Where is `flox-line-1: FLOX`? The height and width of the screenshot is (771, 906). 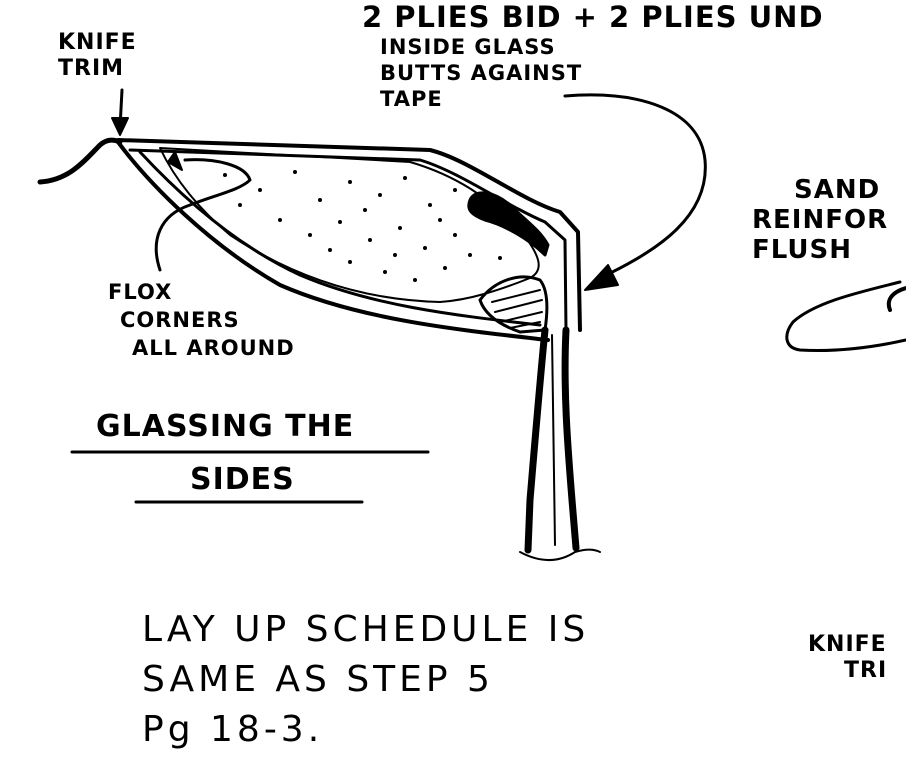 flox-line-1: FLOX is located at coordinates (140, 292).